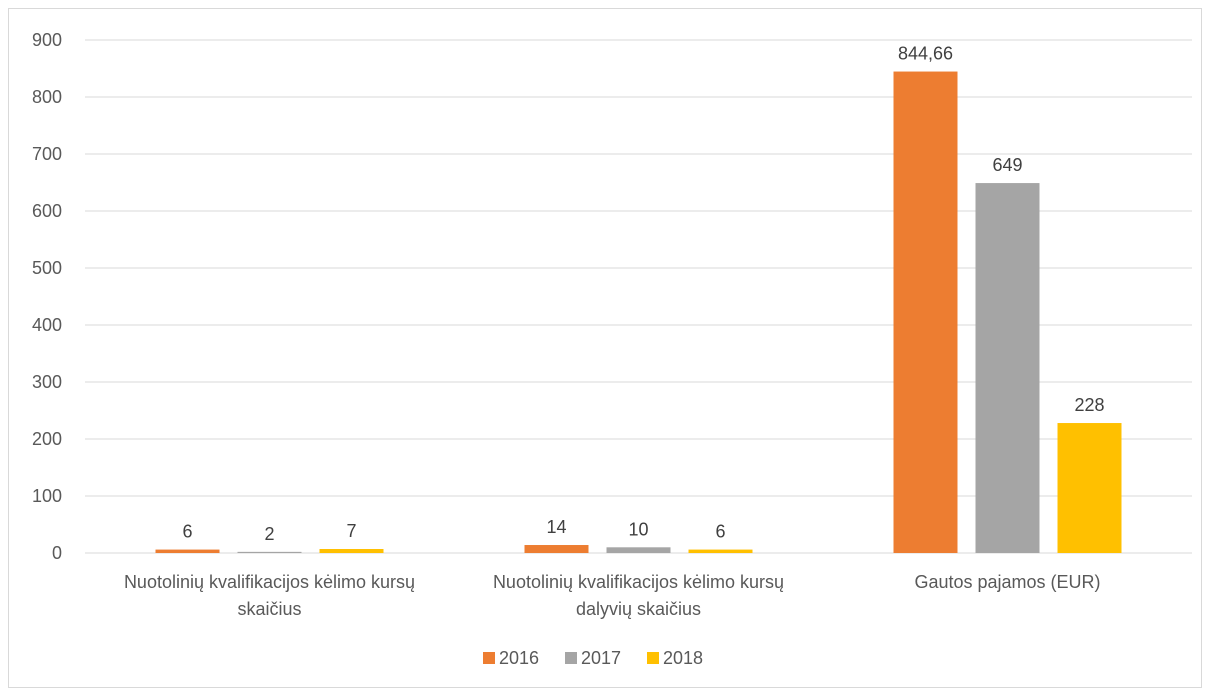 The image size is (1212, 698). Describe the element at coordinates (1007, 165) in the screenshot. I see `data-label: 649` at that location.